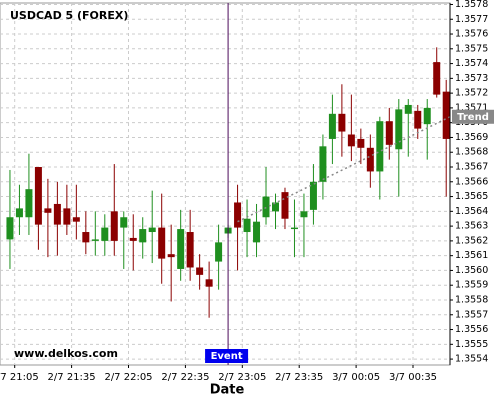 The image size is (500, 400). Describe the element at coordinates (471, 314) in the screenshot. I see `y-tick-label: 1.3557` at that location.